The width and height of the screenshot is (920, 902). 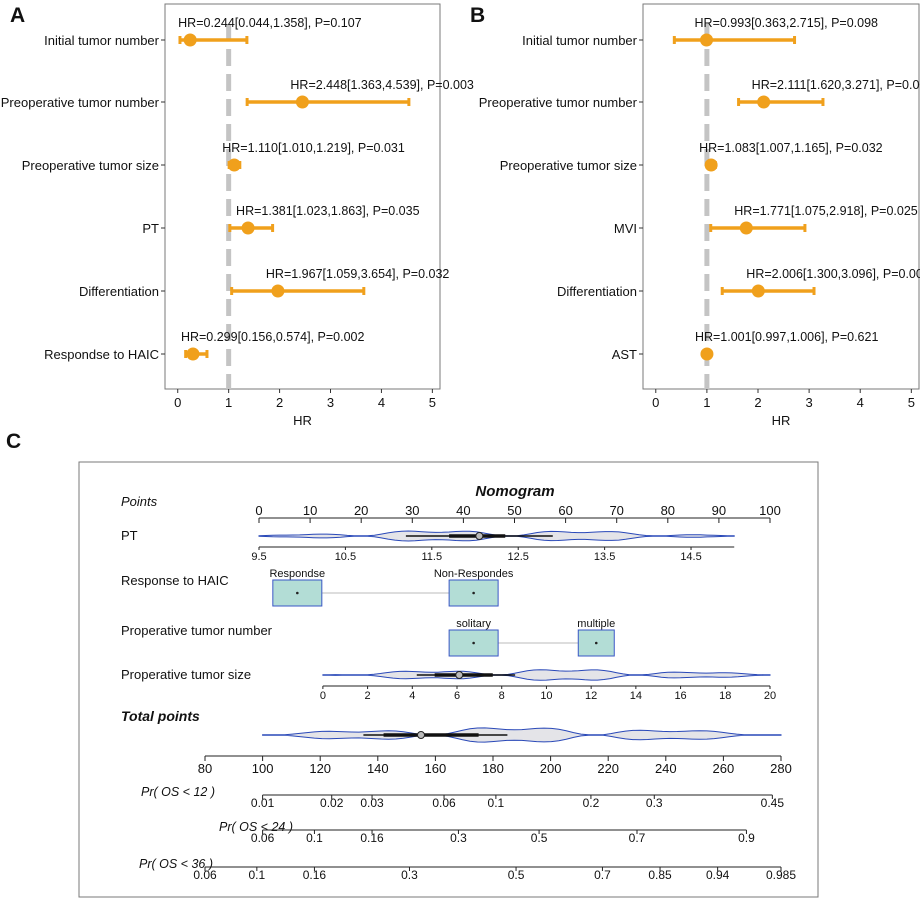 What do you see at coordinates (175, 580) in the screenshot?
I see `variable-label: Response to HAIC` at bounding box center [175, 580].